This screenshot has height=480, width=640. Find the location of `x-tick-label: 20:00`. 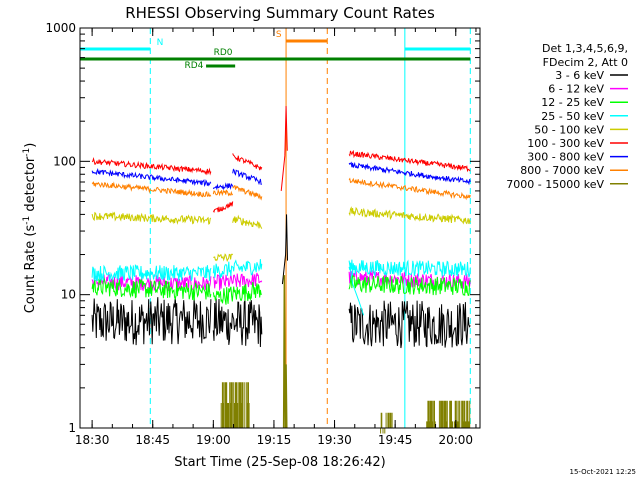

x-tick-label: 20:00 is located at coordinates (455, 440).